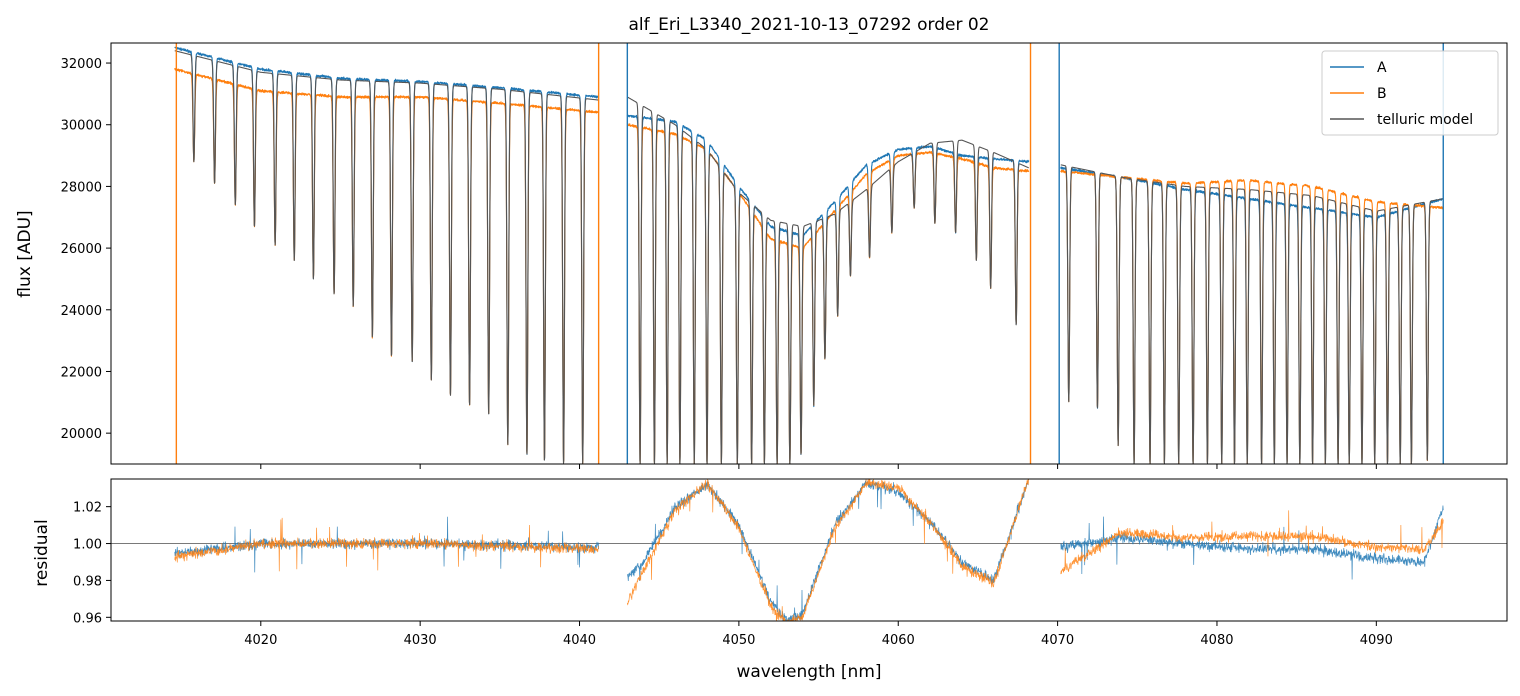 The width and height of the screenshot is (1520, 696). I want to click on residual-y-tick-label: 1.02, so click(87, 508).